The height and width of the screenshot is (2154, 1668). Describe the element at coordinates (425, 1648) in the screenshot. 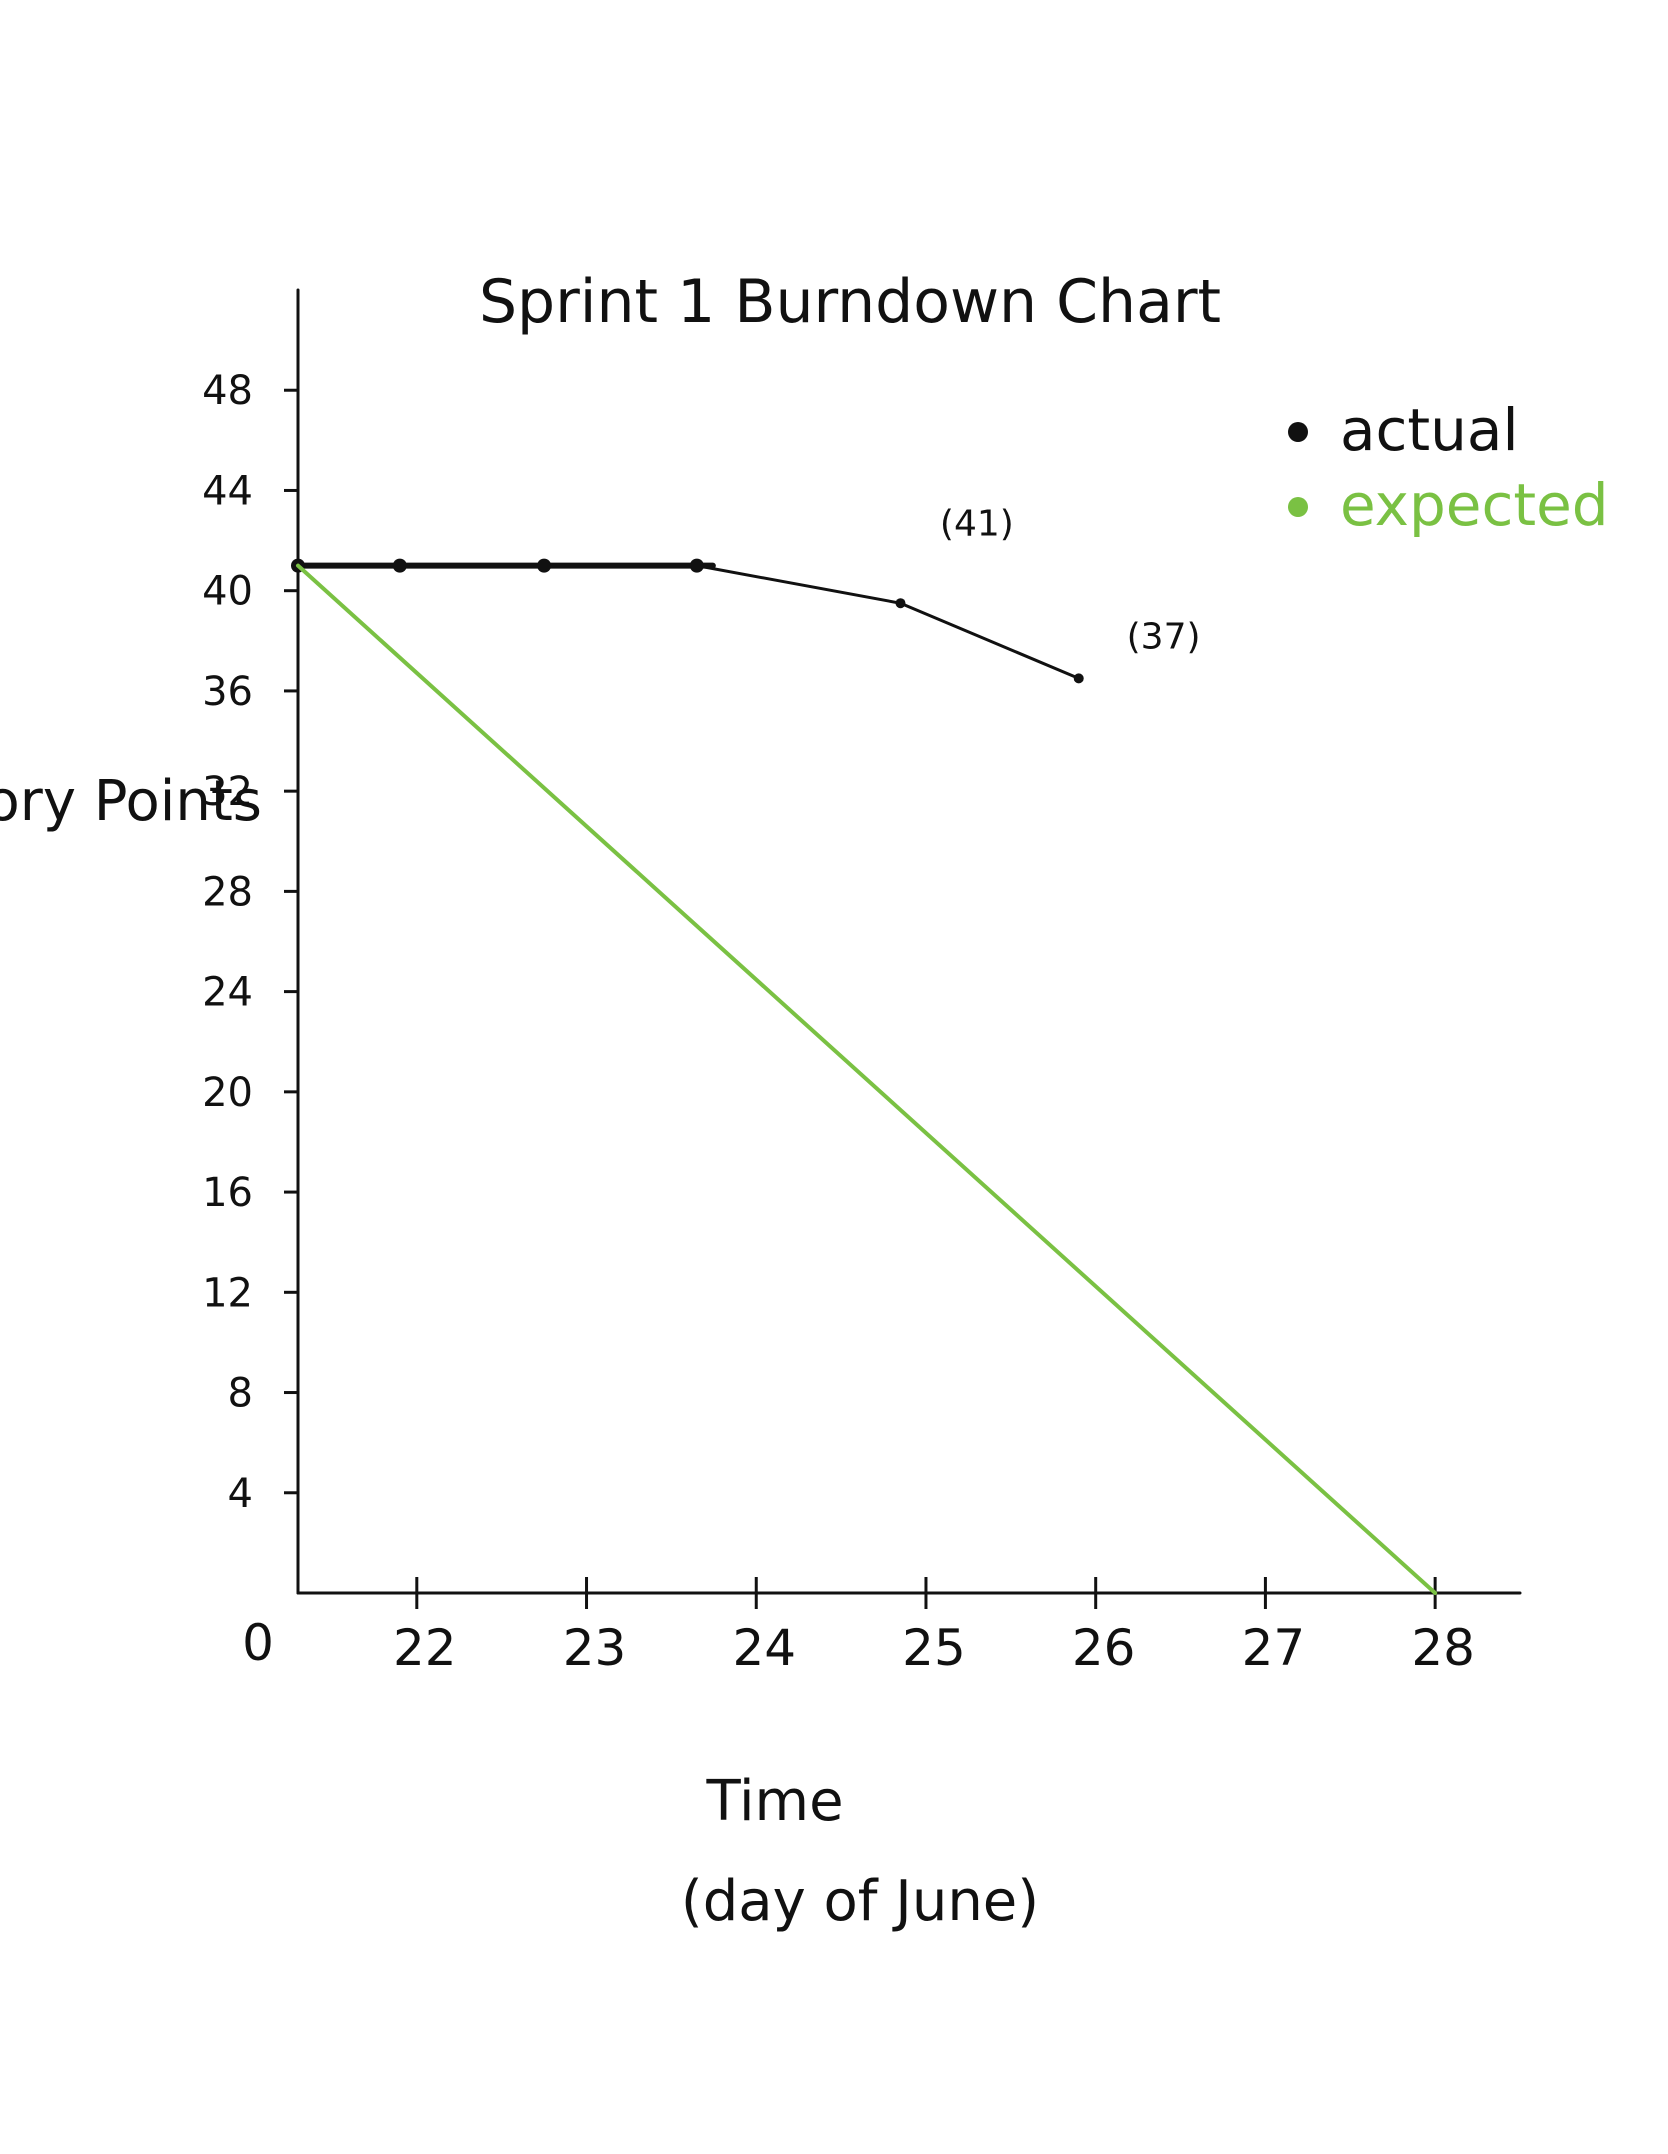

I see `x-tick-label: 22` at that location.